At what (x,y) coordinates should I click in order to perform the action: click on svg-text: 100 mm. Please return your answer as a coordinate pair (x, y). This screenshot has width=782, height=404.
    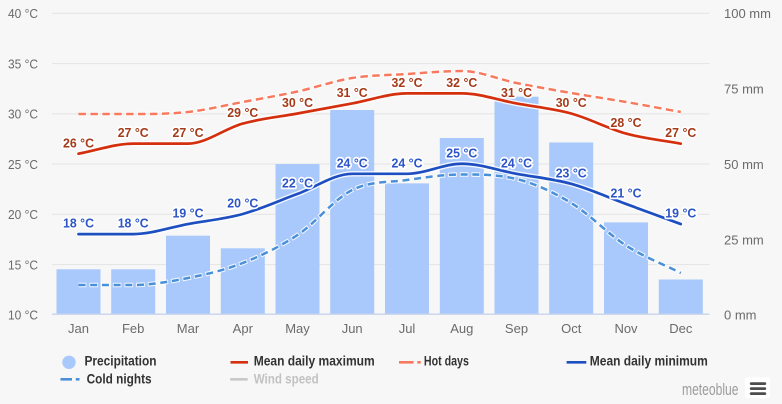
    Looking at the image, I should click on (747, 13).